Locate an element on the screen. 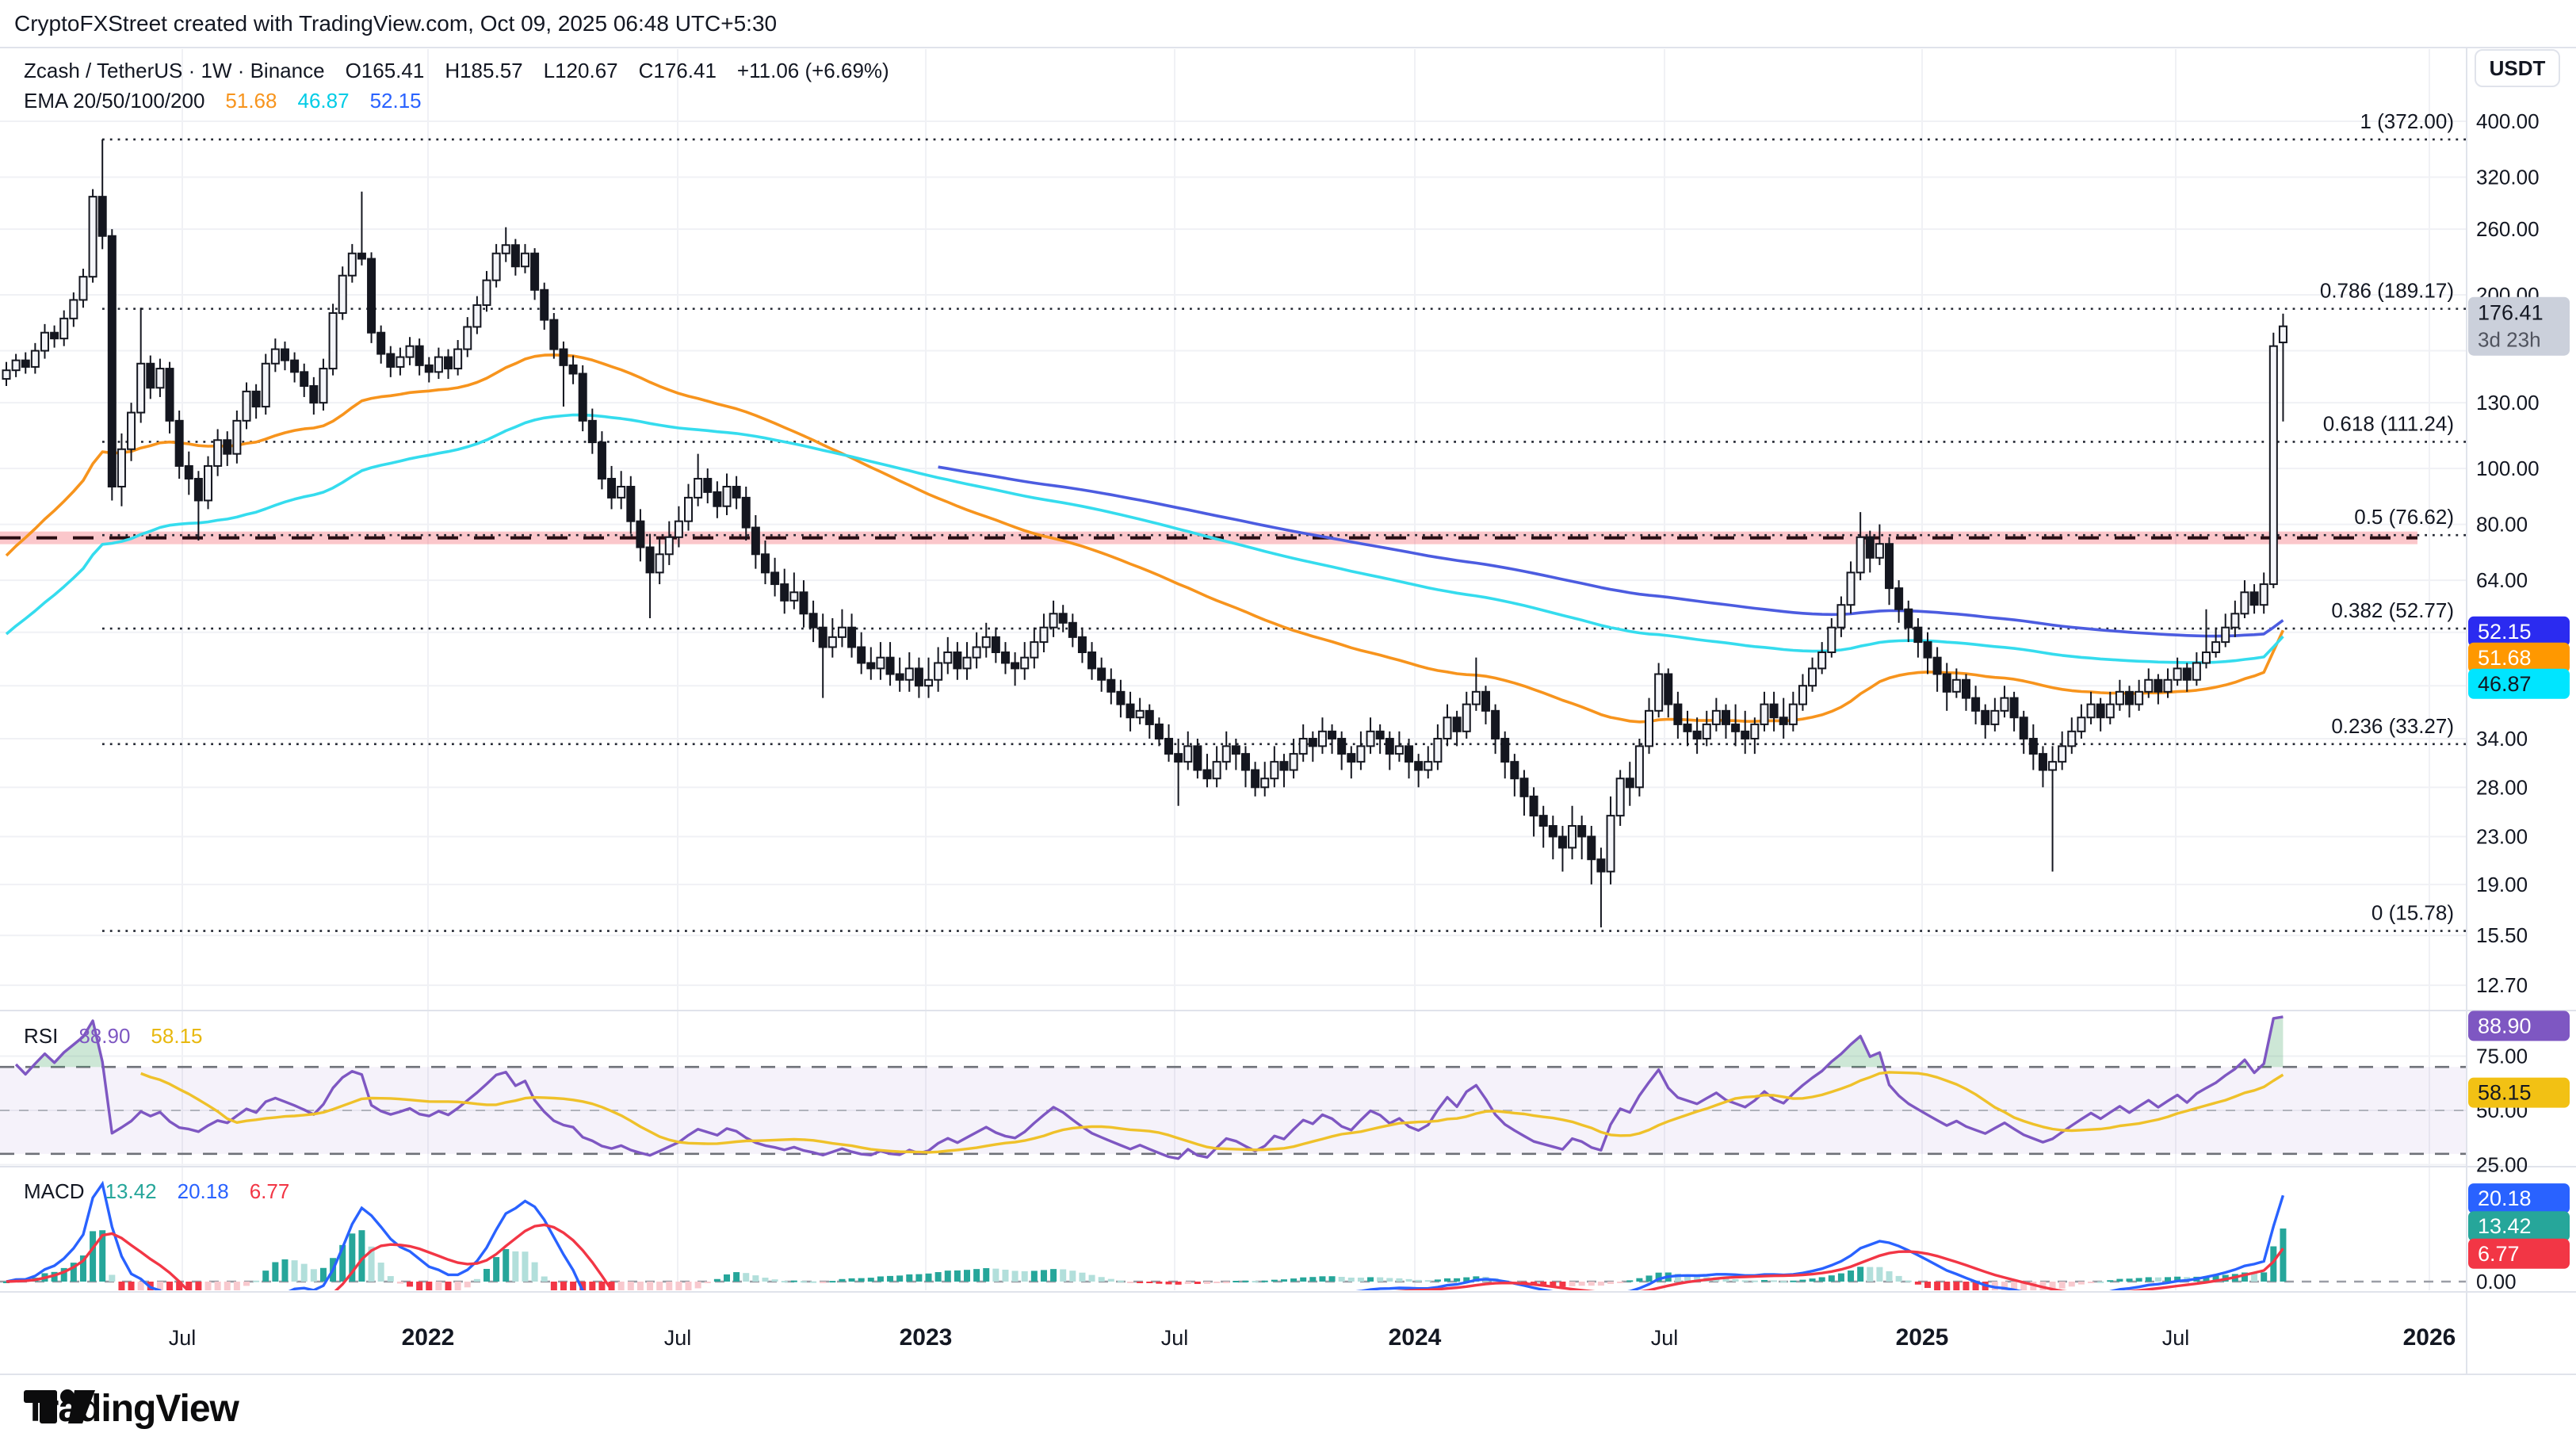  rsi-pane is located at coordinates (1233, 1087).